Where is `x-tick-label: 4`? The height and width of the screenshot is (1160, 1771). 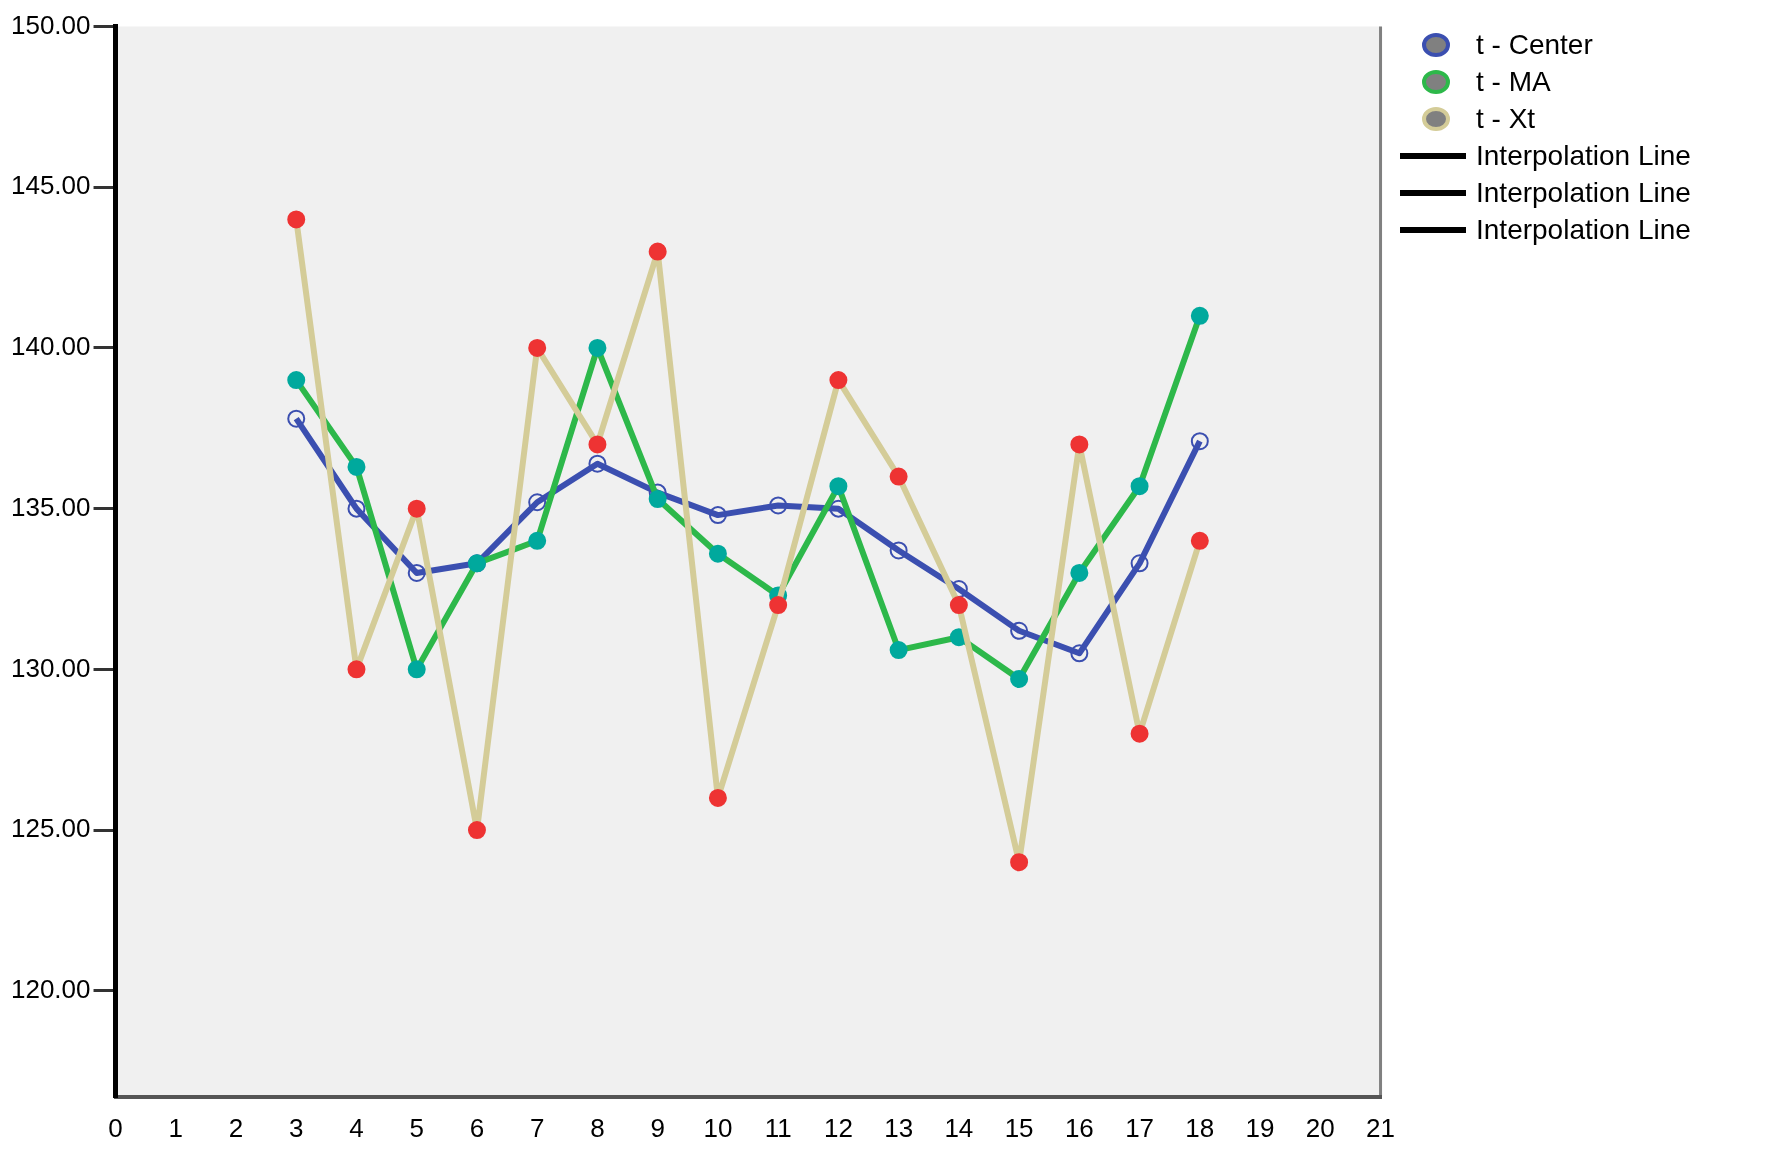
x-tick-label: 4 is located at coordinates (356, 1127).